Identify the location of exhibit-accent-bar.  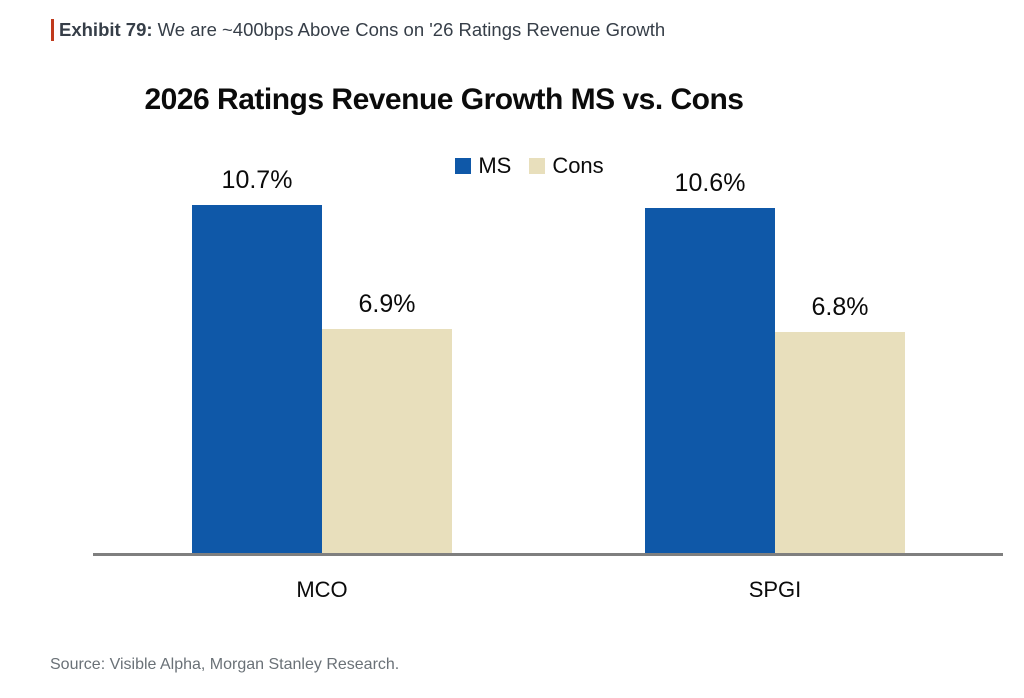
(52, 30).